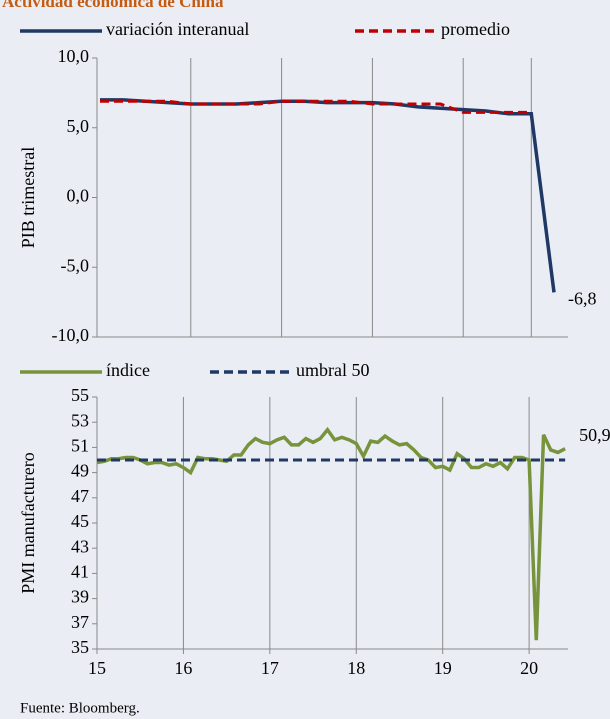 Image resolution: width=610 pixels, height=719 pixels. What do you see at coordinates (270, 668) in the screenshot?
I see `x-tick-label: 17` at bounding box center [270, 668].